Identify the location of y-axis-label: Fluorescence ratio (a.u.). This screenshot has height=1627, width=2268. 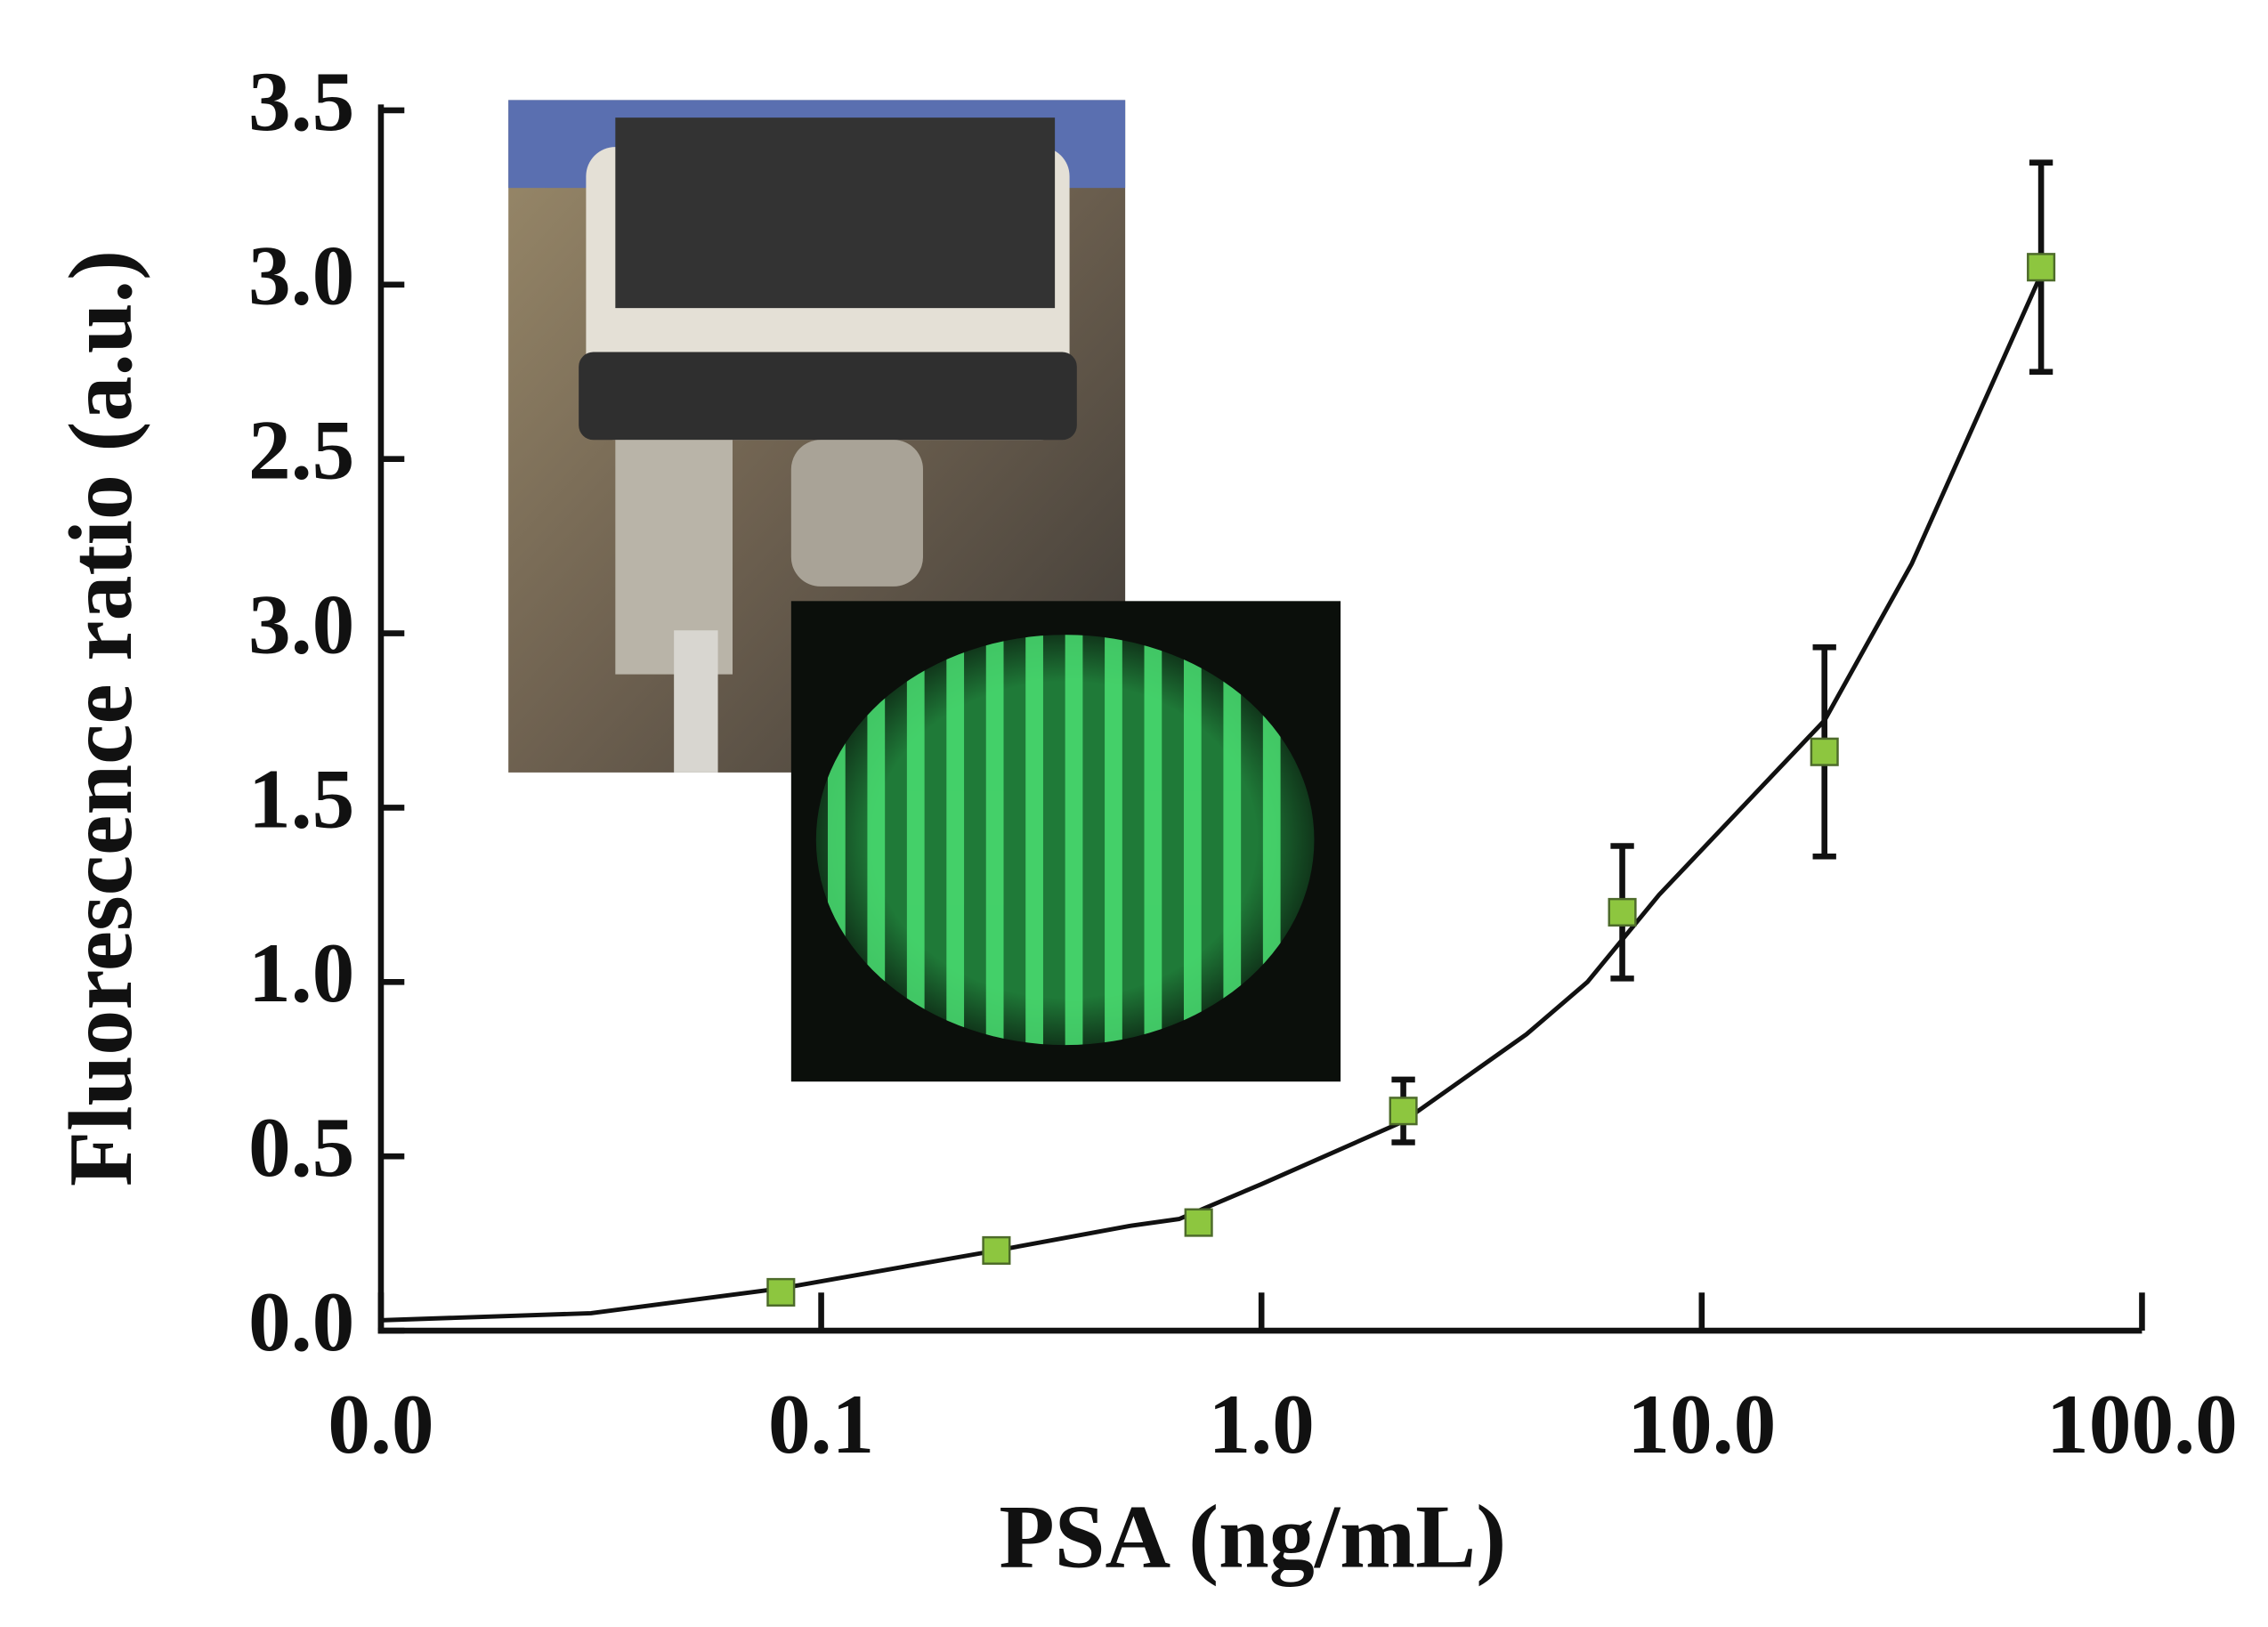
(101, 718).